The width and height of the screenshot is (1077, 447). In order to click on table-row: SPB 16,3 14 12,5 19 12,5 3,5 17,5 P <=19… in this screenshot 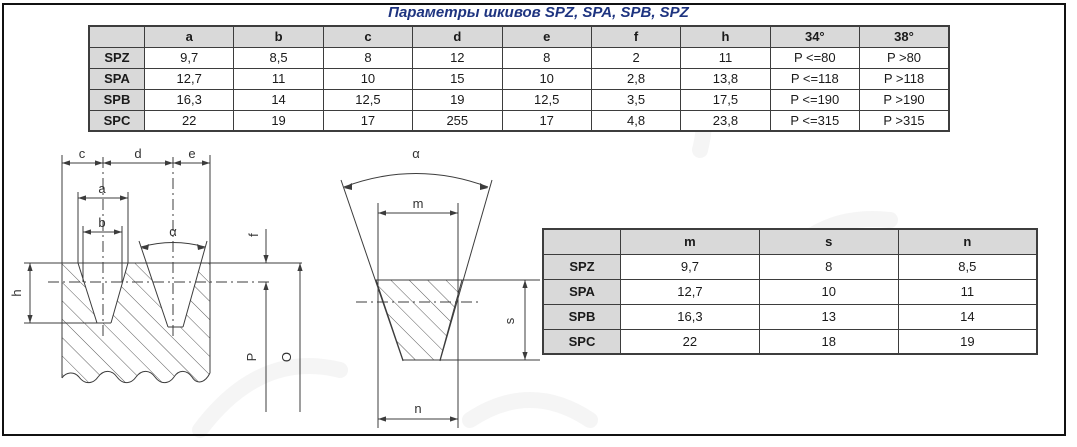, I will do `click(519, 99)`.